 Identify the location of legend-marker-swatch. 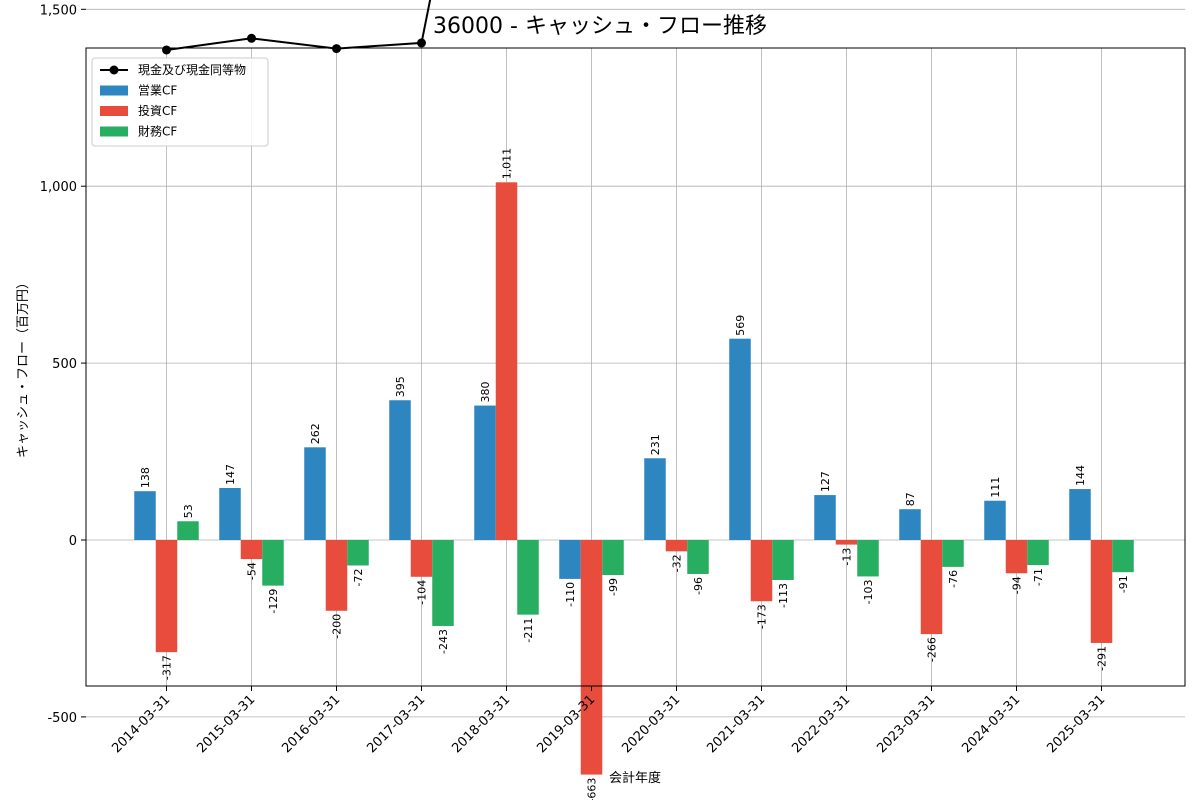
(114, 70).